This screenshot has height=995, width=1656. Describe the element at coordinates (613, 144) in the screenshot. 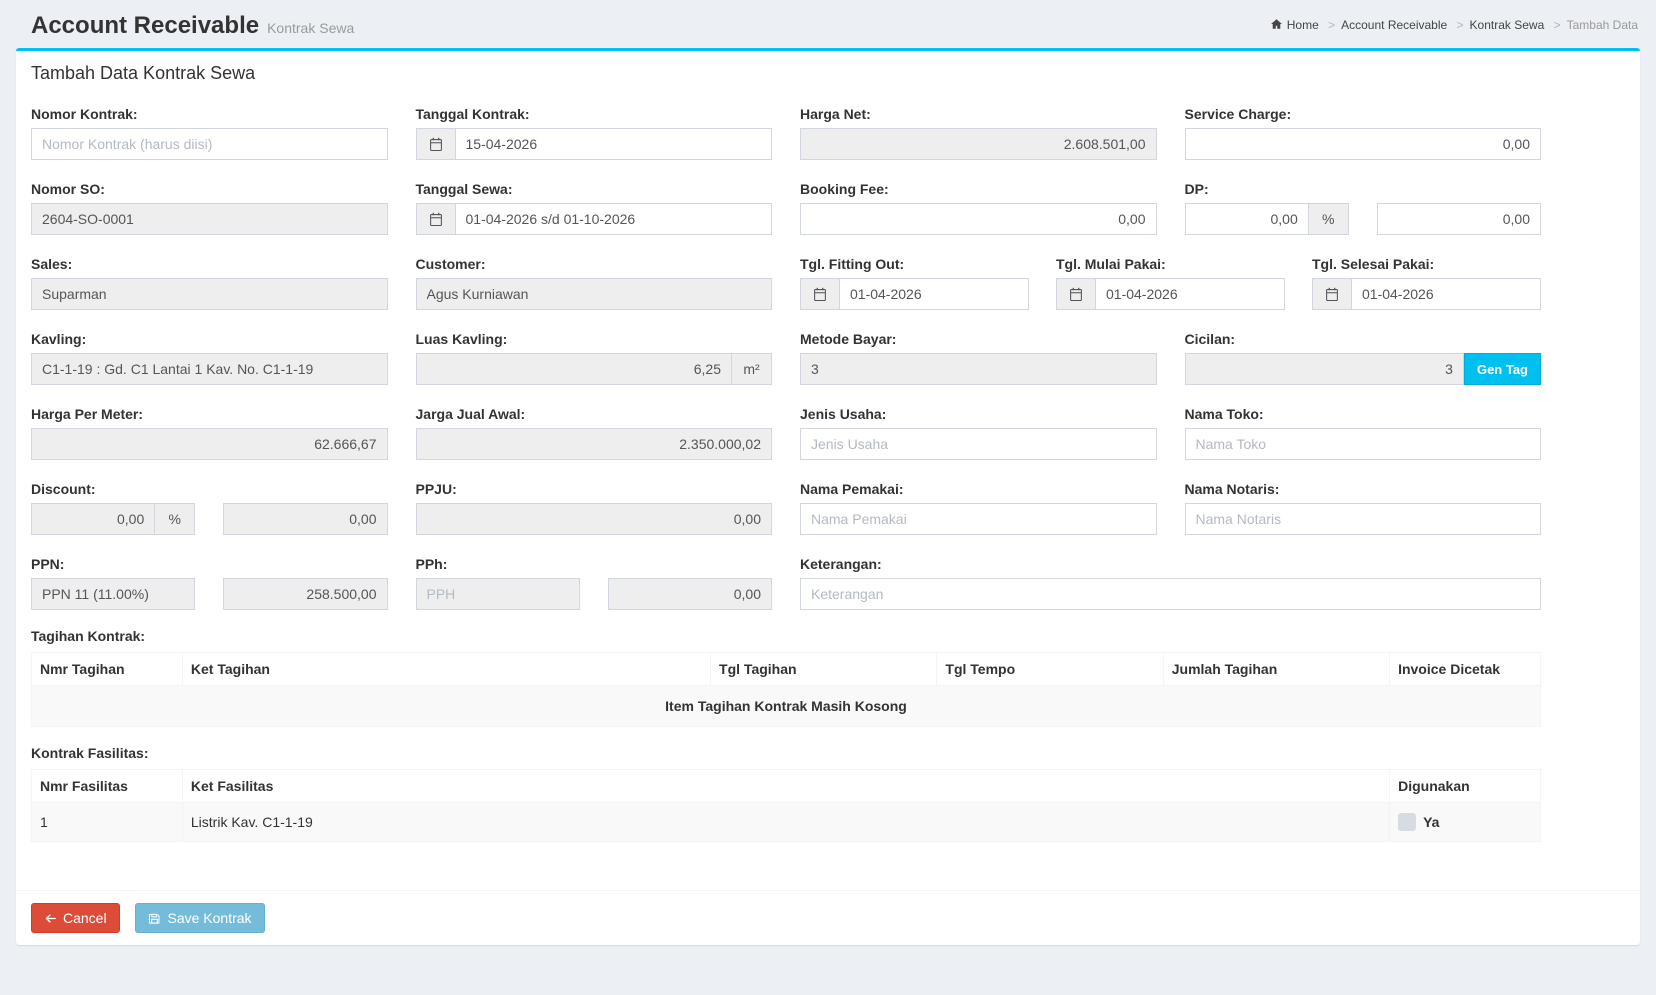

I see `tanggal-kontrak-input` at that location.